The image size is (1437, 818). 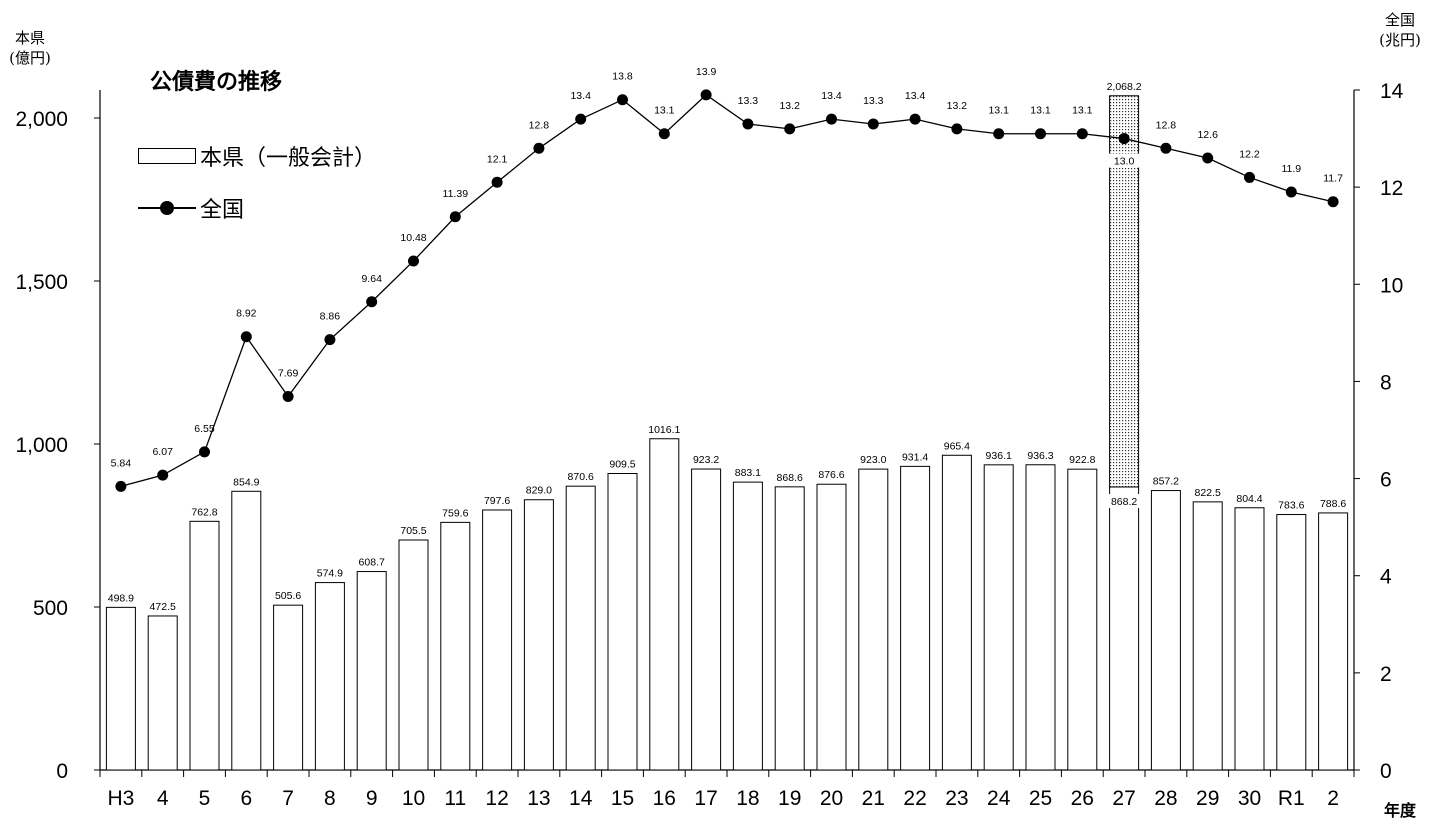 What do you see at coordinates (162, 452) in the screenshot?
I see `line-label-1: 6.07` at bounding box center [162, 452].